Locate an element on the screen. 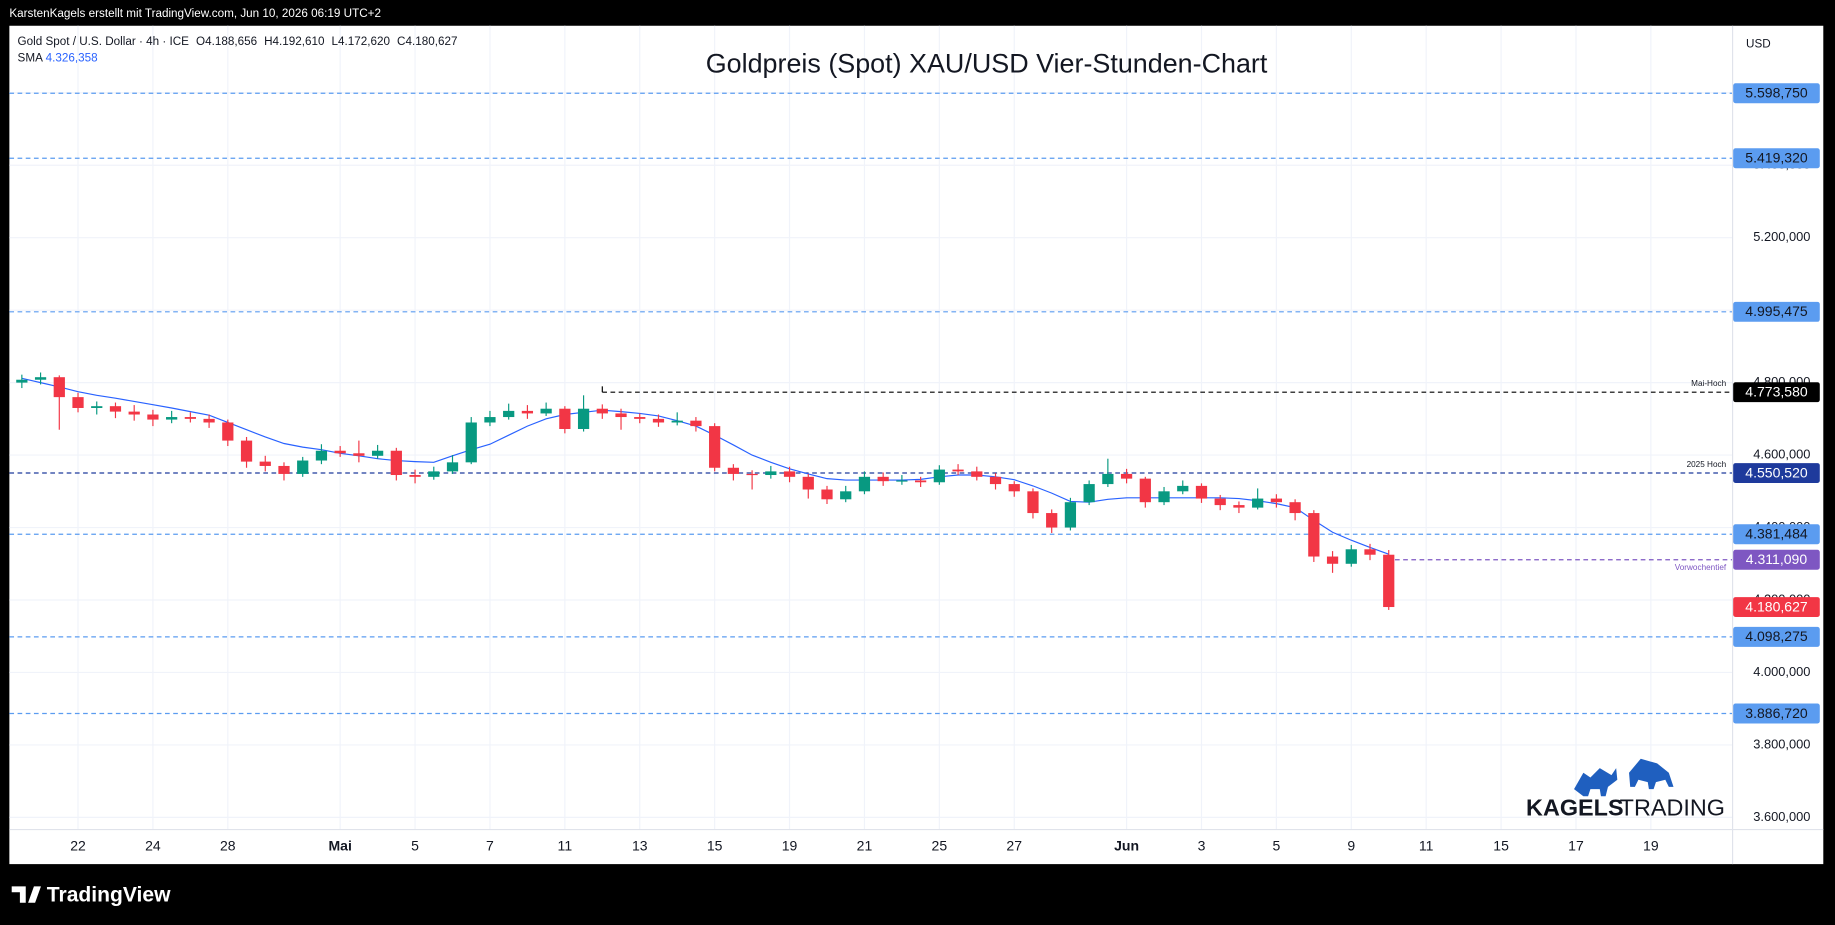  footer-logo is located at coordinates (26, 894).